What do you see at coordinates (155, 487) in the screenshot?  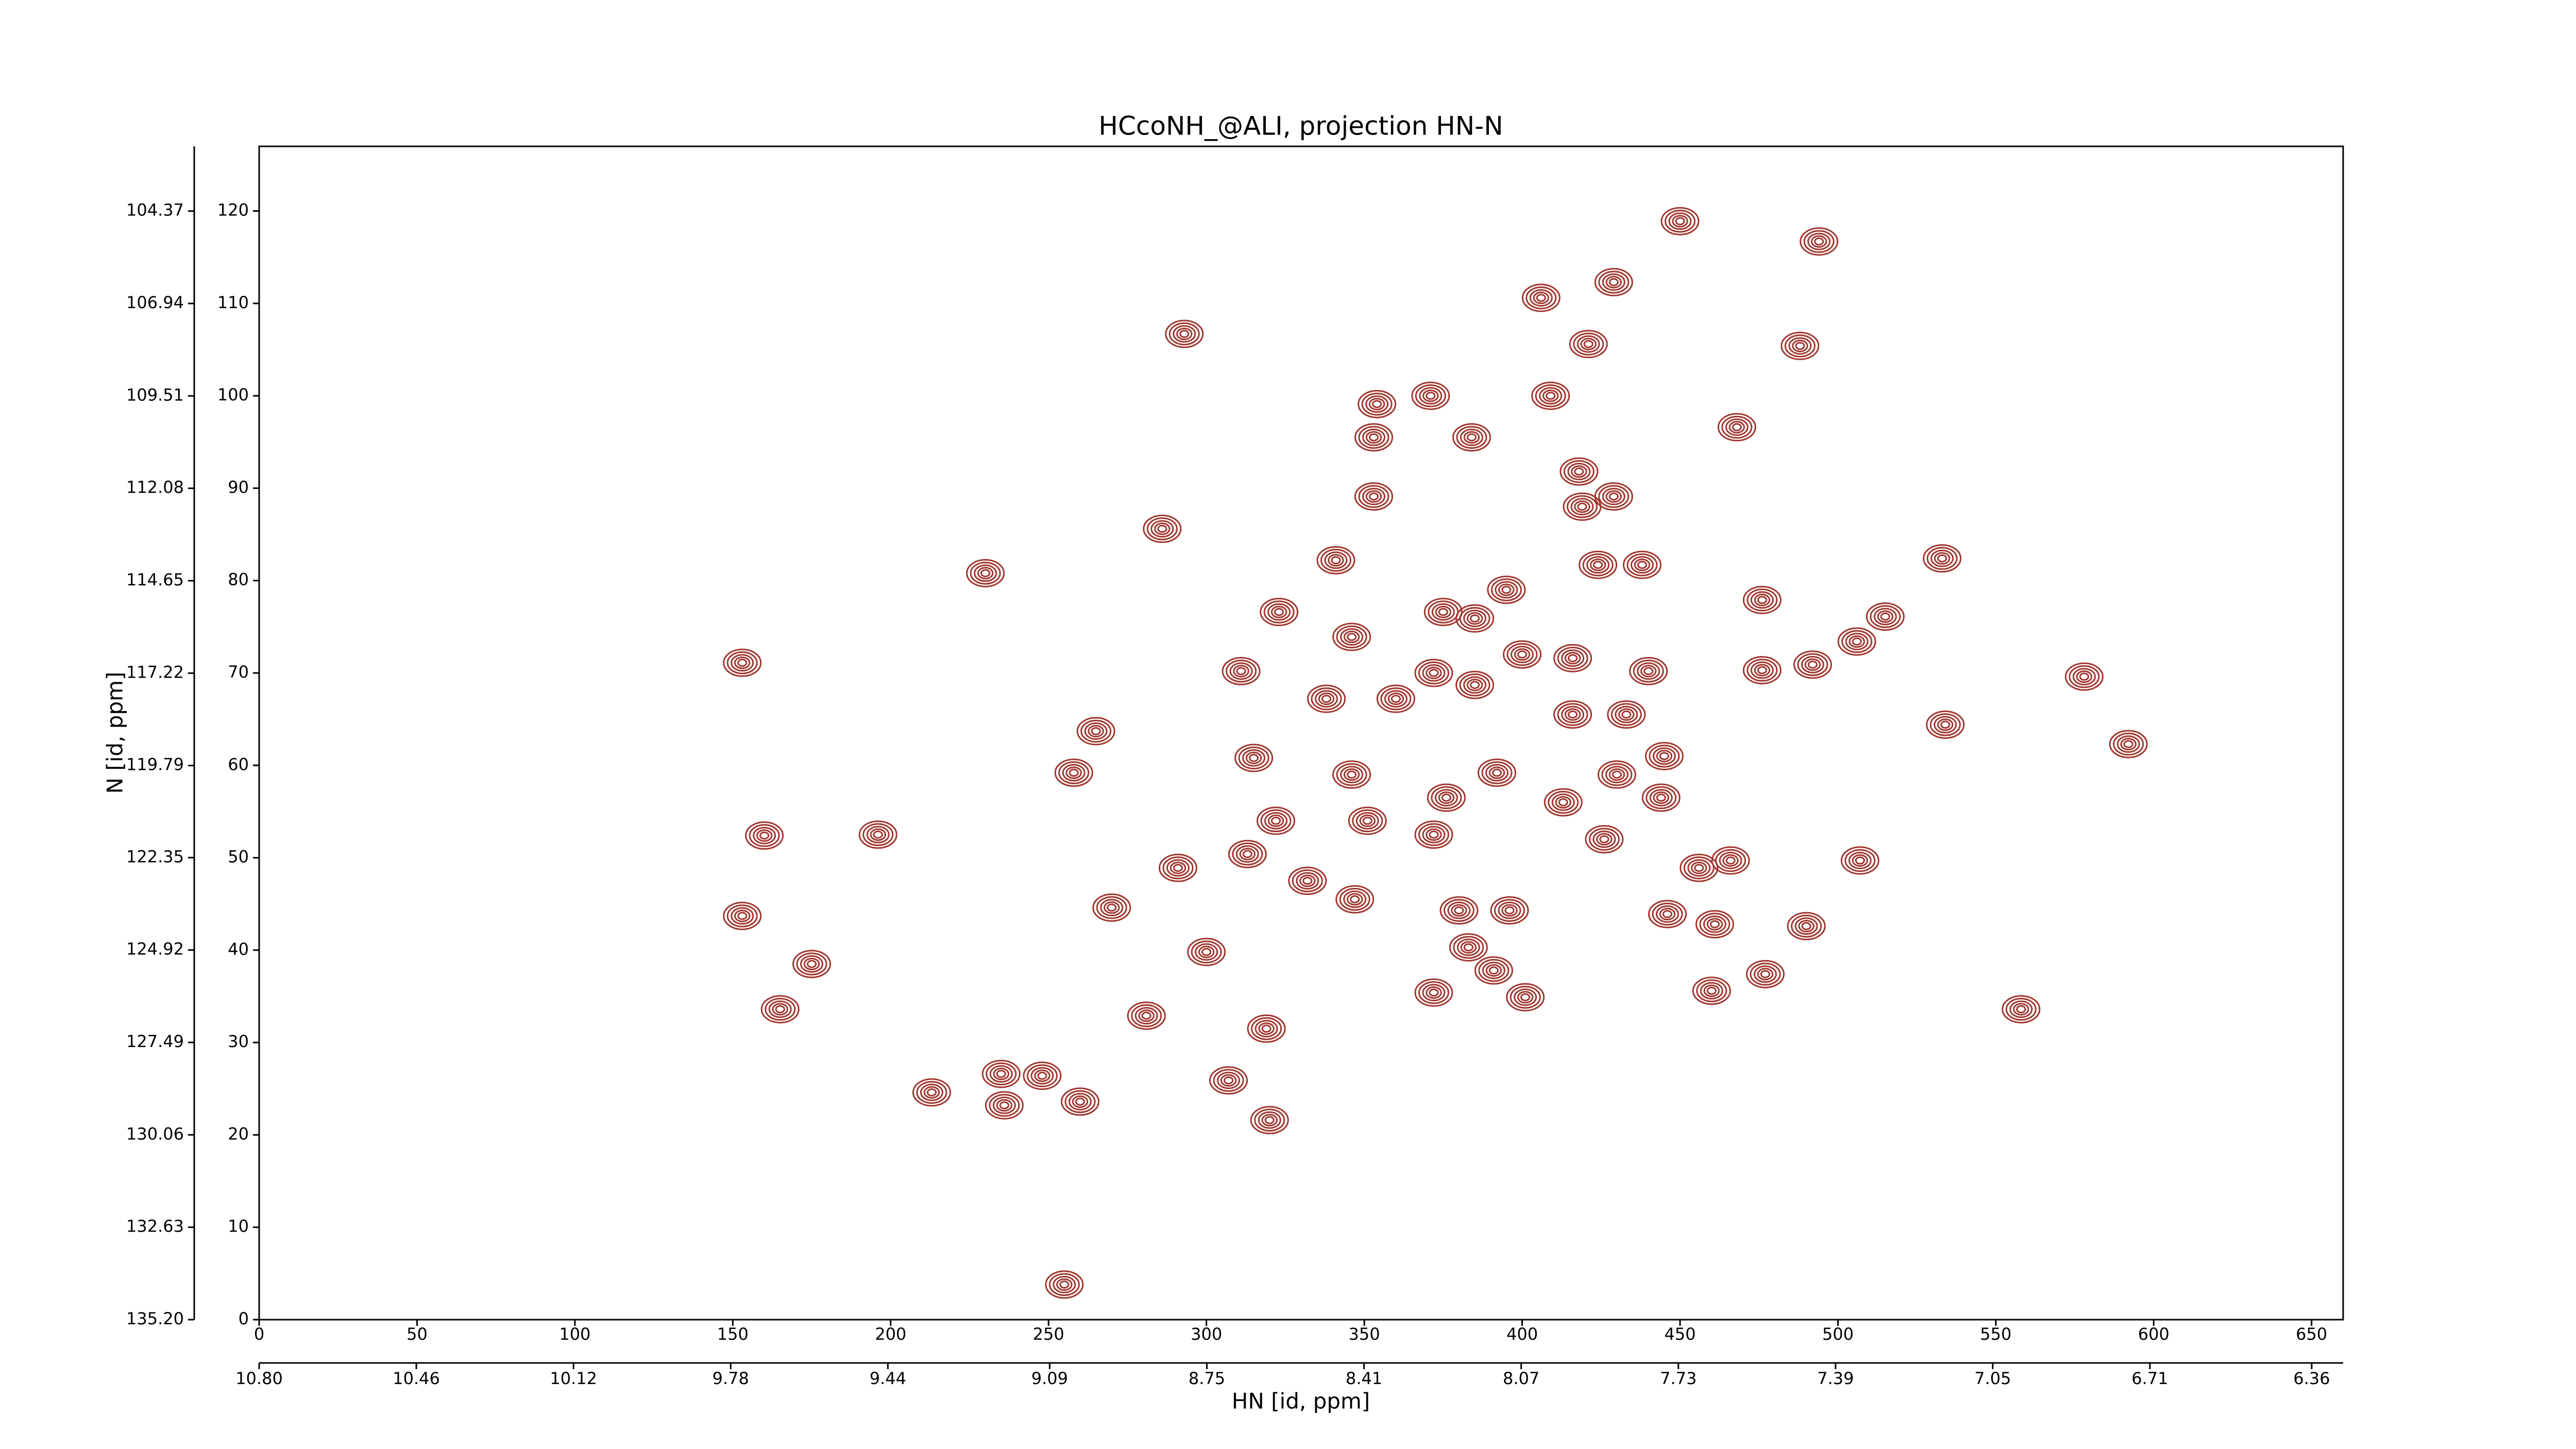 I see `ppm-y-tick-label: 112.08` at bounding box center [155, 487].